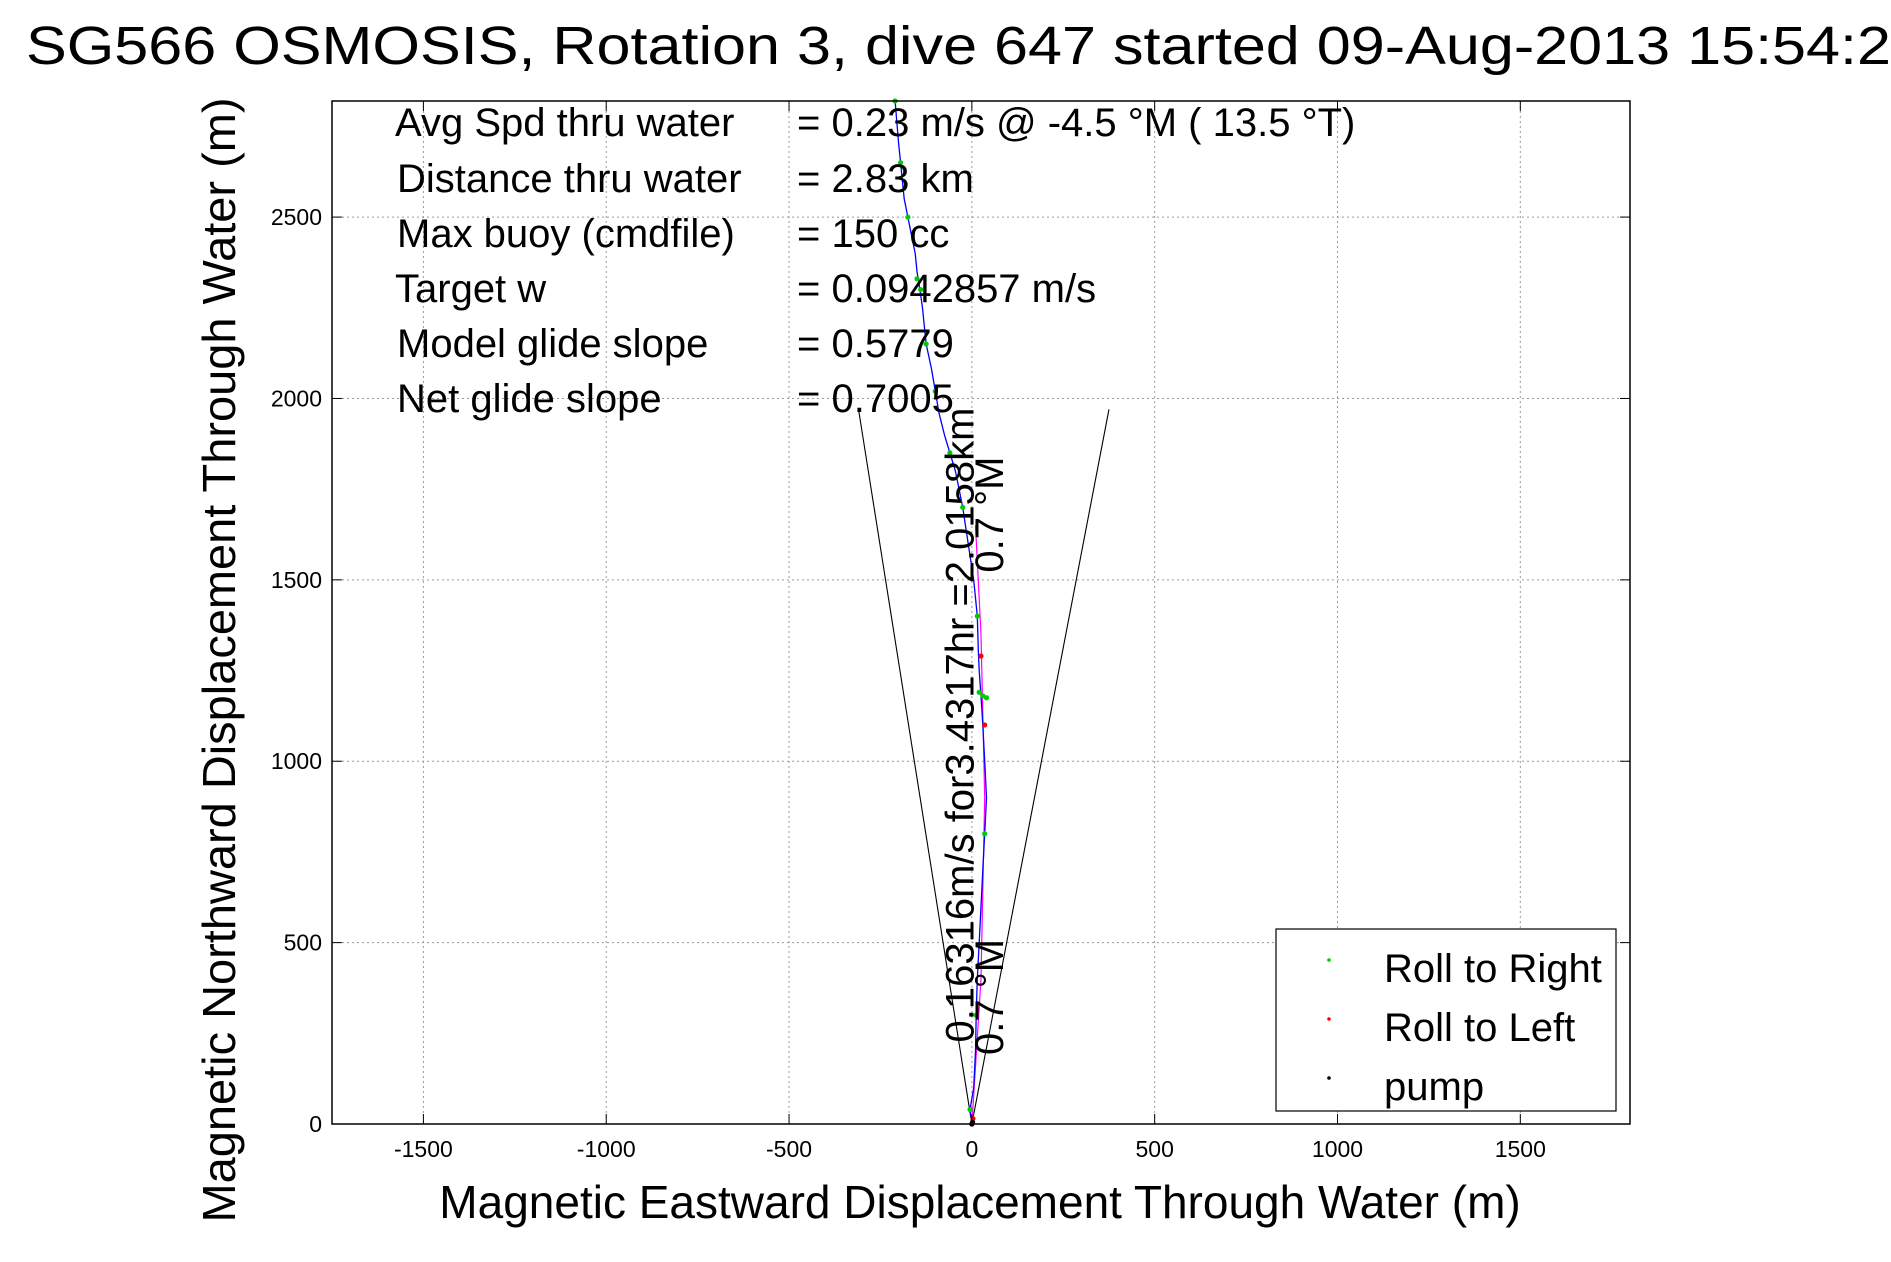  Describe the element at coordinates (303, 943) in the screenshot. I see `y-tick-label: 500` at that location.